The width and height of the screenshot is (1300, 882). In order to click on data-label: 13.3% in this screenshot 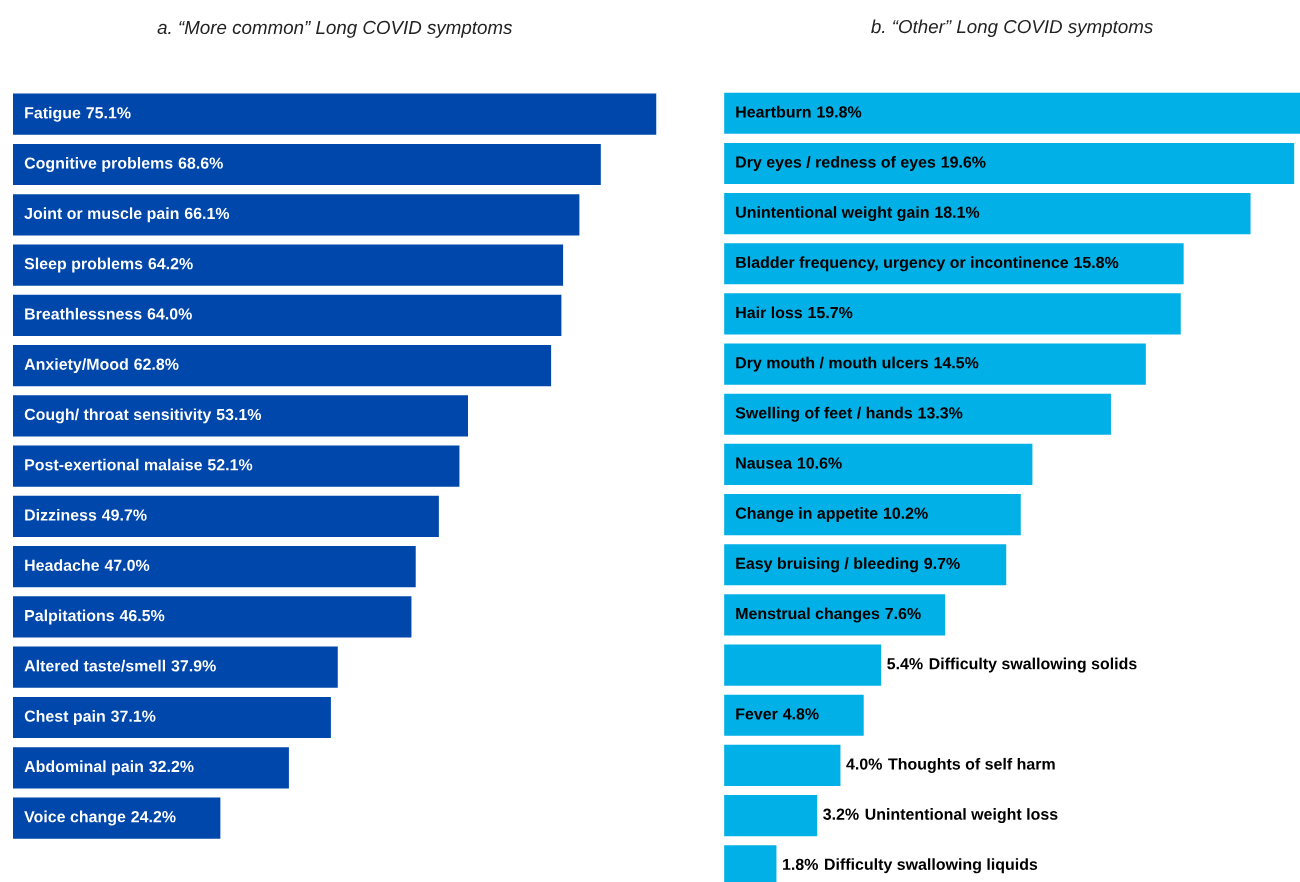, I will do `click(940, 413)`.